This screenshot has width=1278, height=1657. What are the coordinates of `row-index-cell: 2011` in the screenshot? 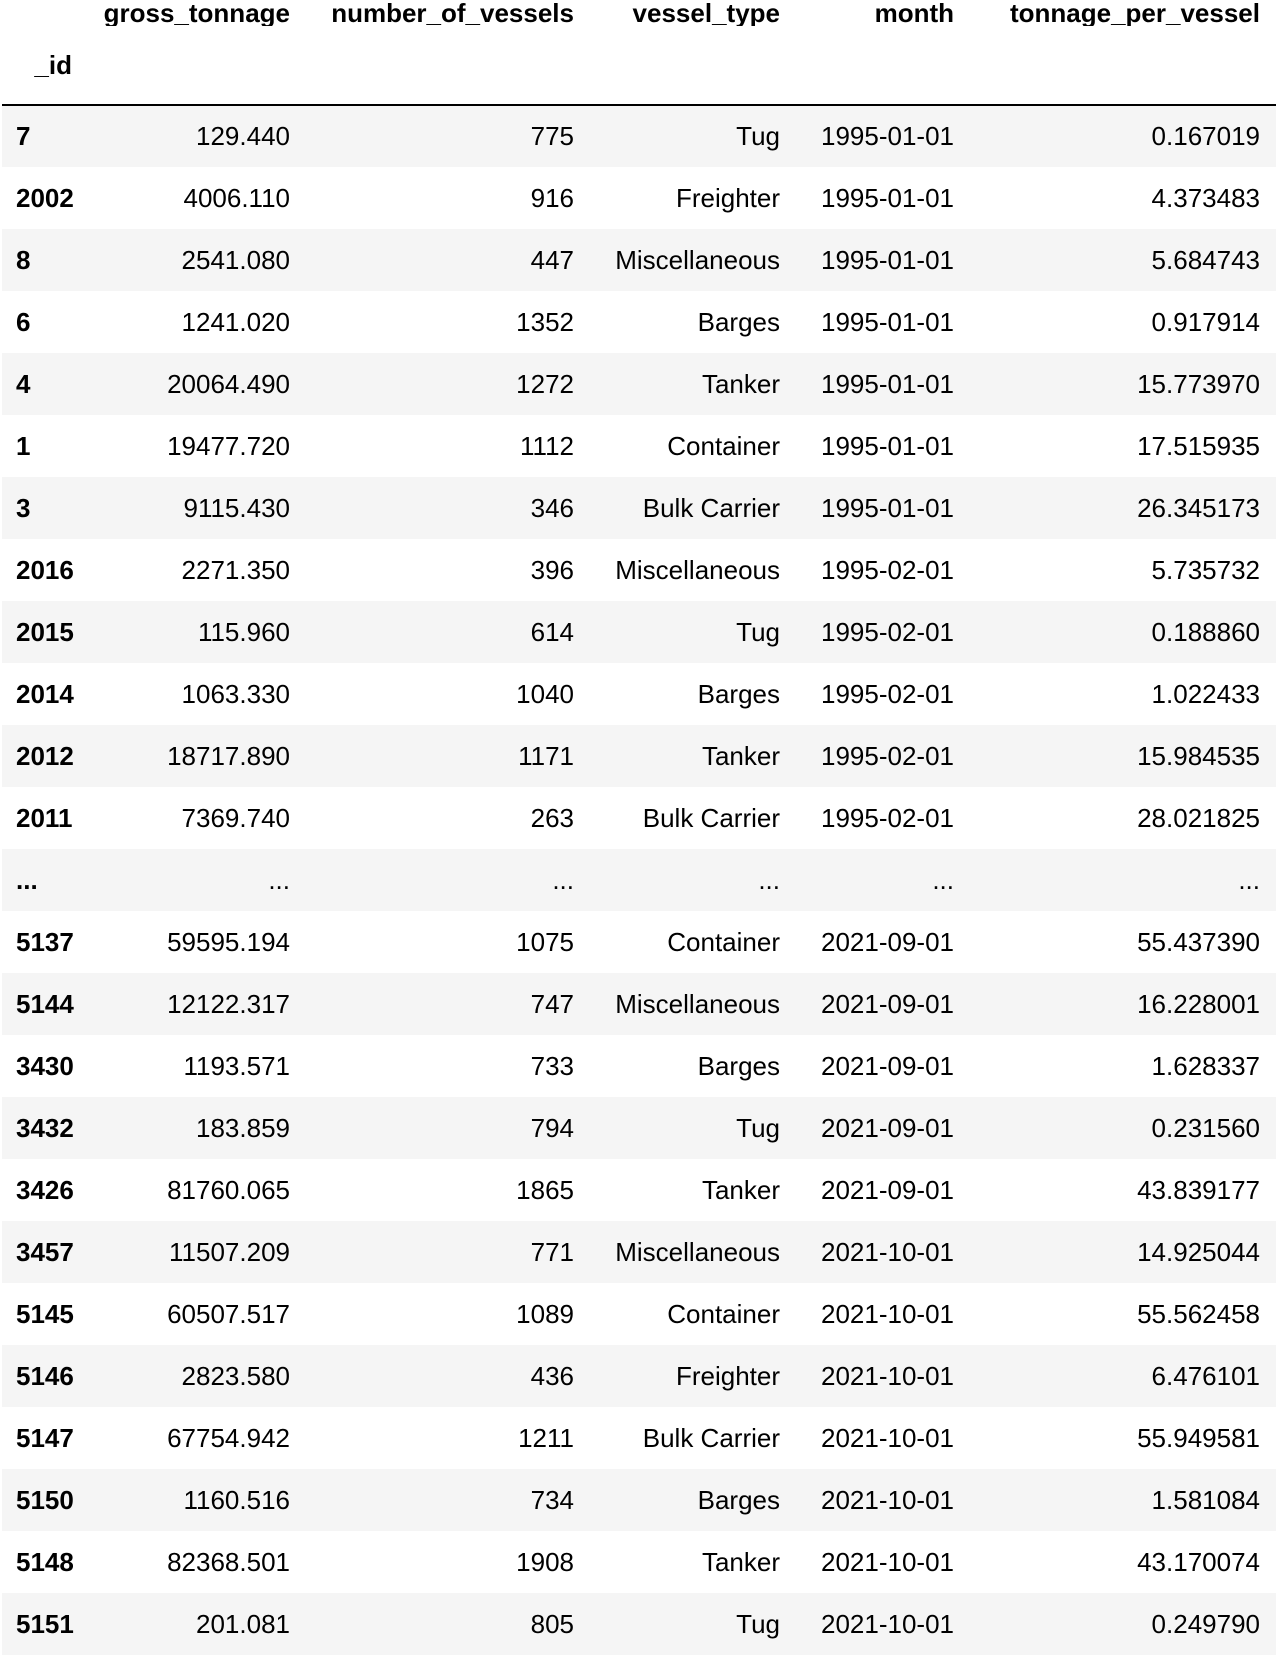 It's located at (44, 817).